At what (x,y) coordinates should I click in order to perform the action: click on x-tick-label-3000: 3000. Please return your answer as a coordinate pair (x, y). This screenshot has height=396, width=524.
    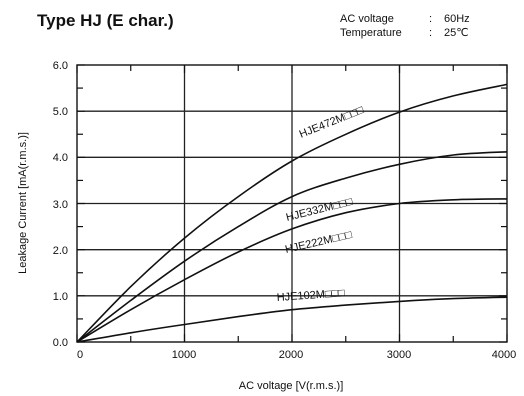
    Looking at the image, I should click on (399, 355).